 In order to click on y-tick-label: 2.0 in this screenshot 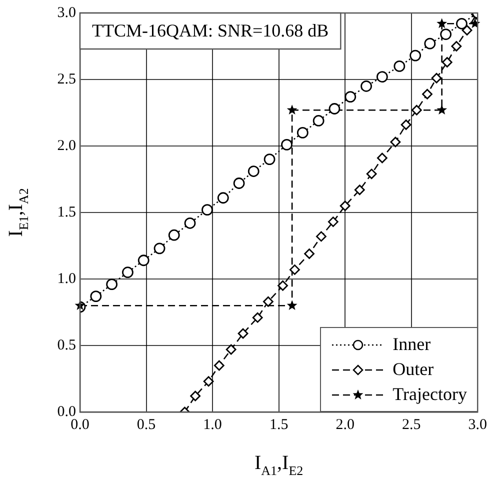, I will do `click(66, 146)`.